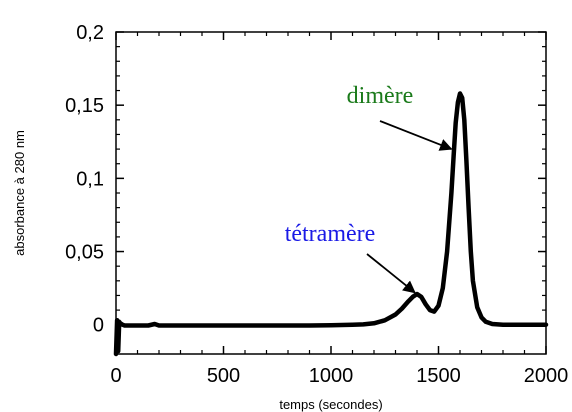 Image resolution: width=572 pixels, height=412 pixels. What do you see at coordinates (19, 193) in the screenshot?
I see `y-axis-title: absorbance à 280 nm` at bounding box center [19, 193].